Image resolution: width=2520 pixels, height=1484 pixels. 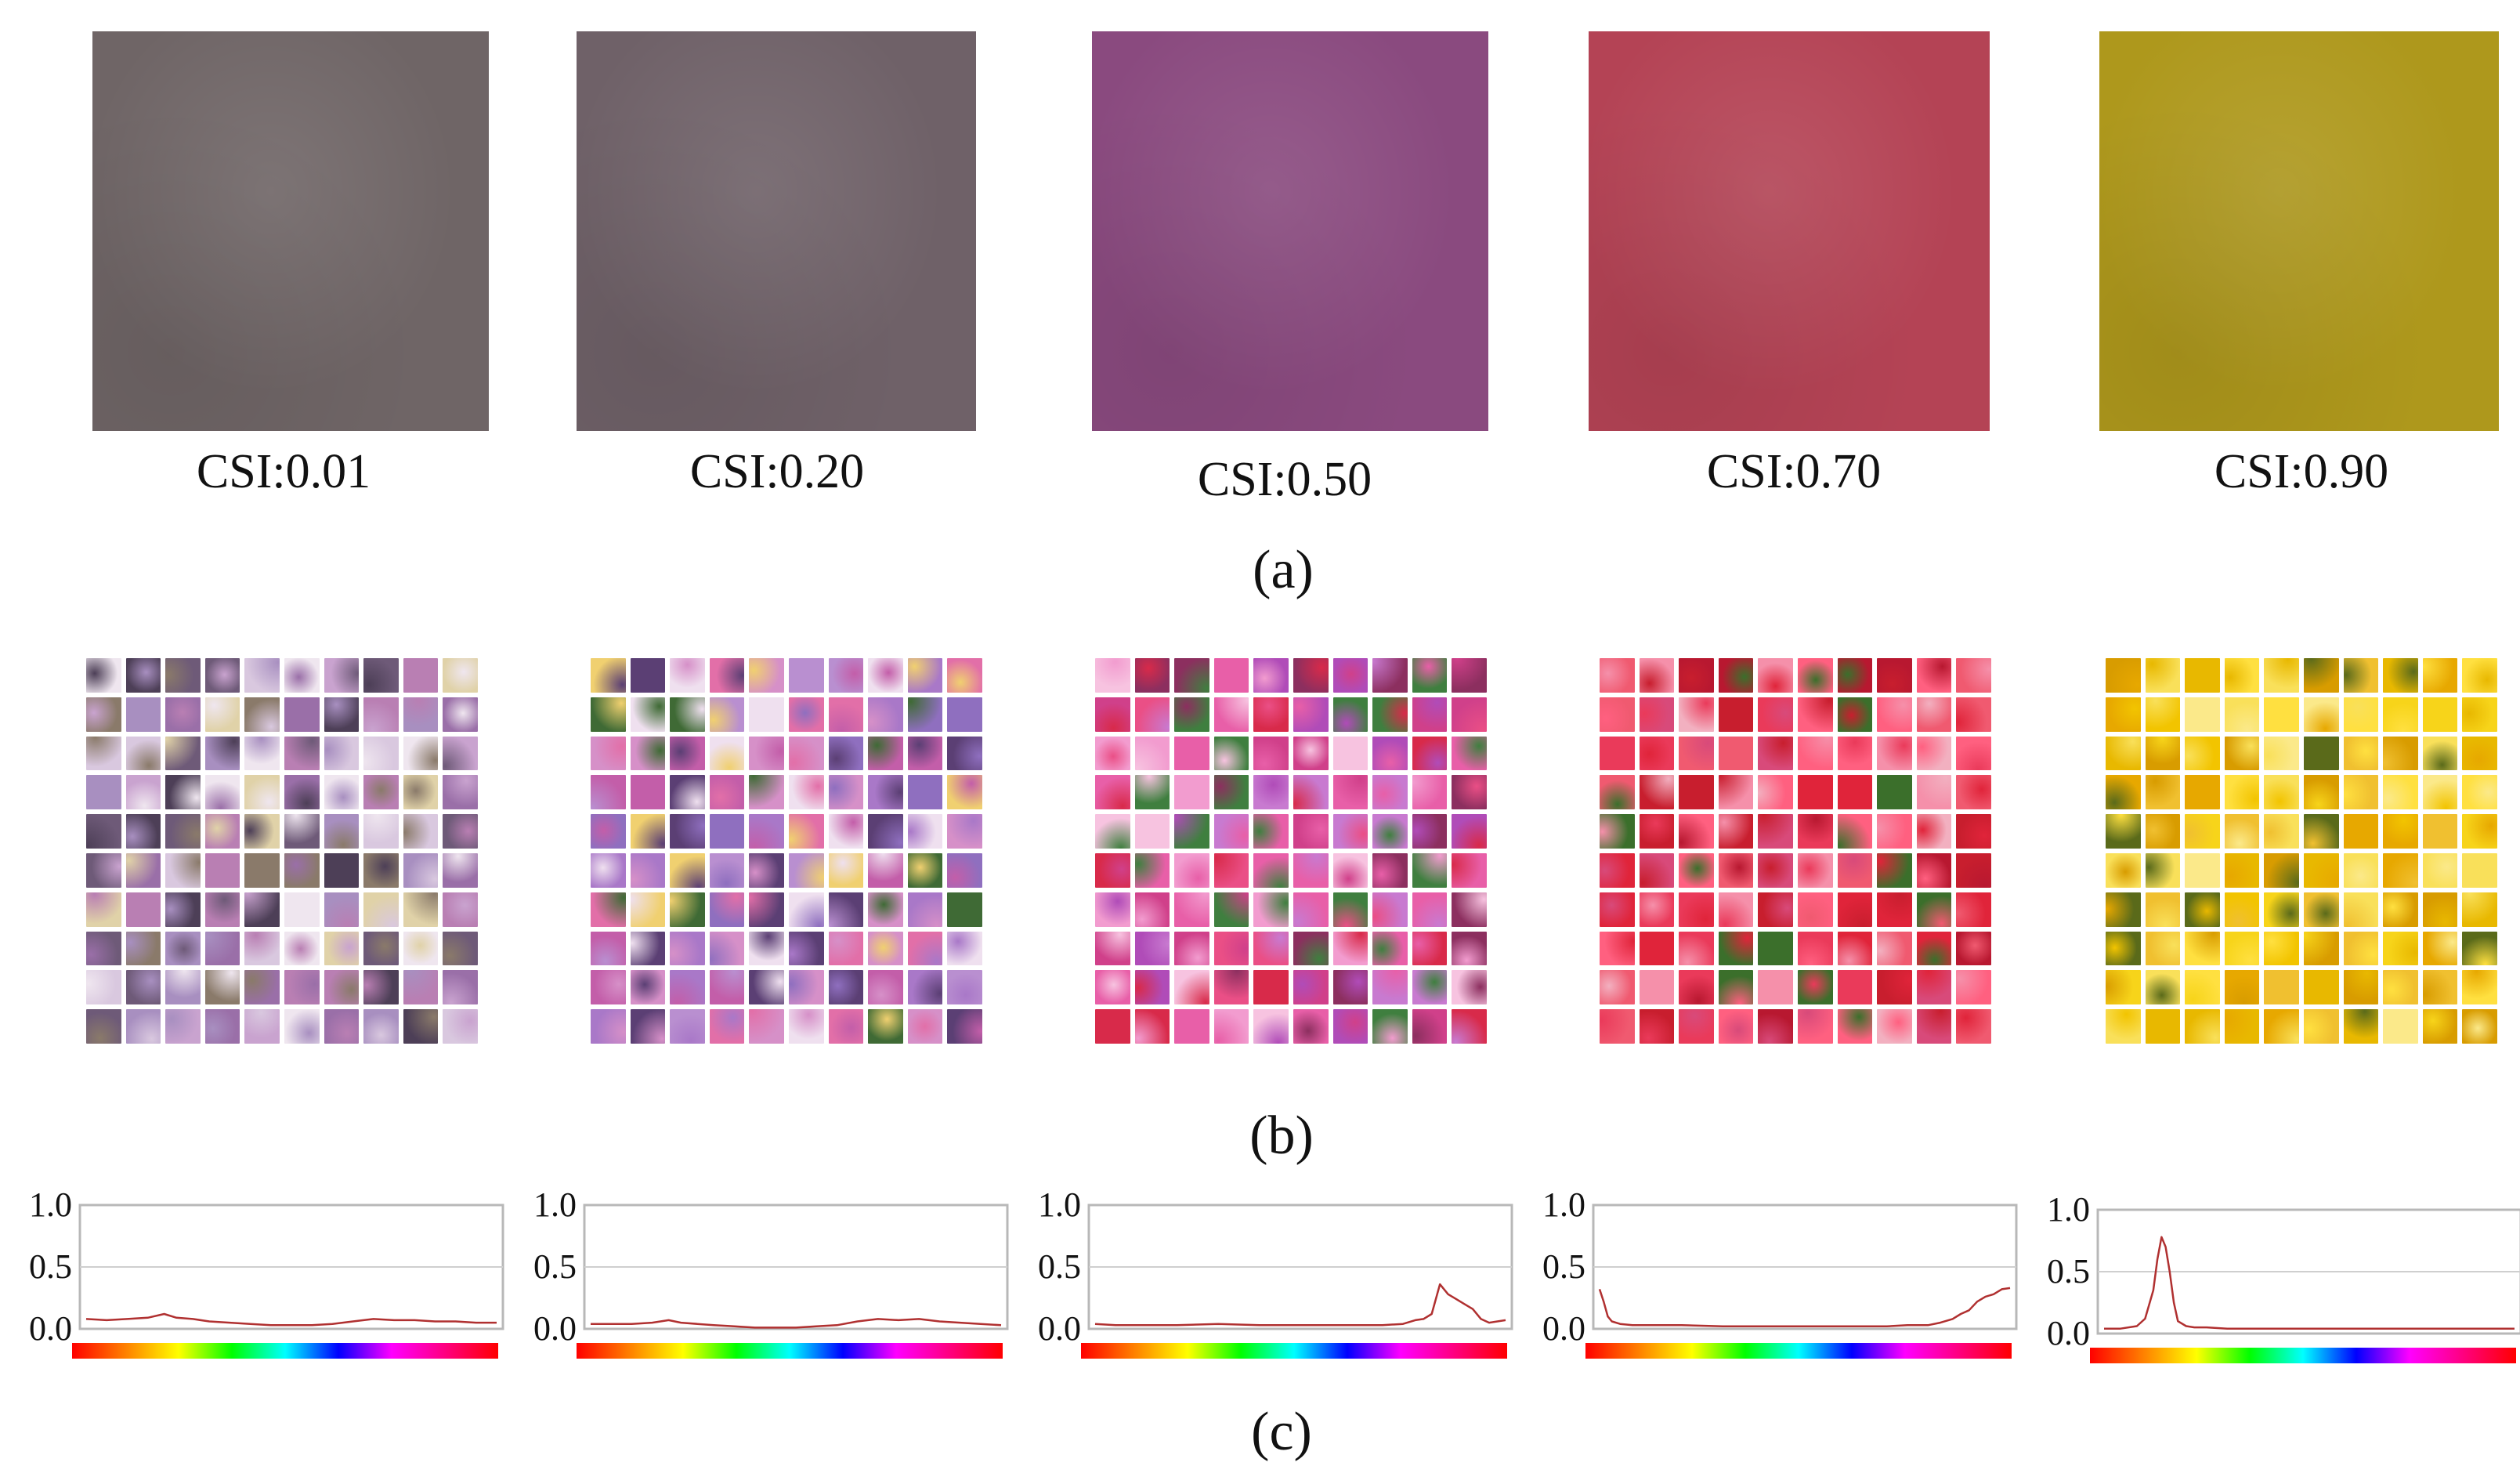 I want to click on hue-color-bar, so click(x=1798, y=1351).